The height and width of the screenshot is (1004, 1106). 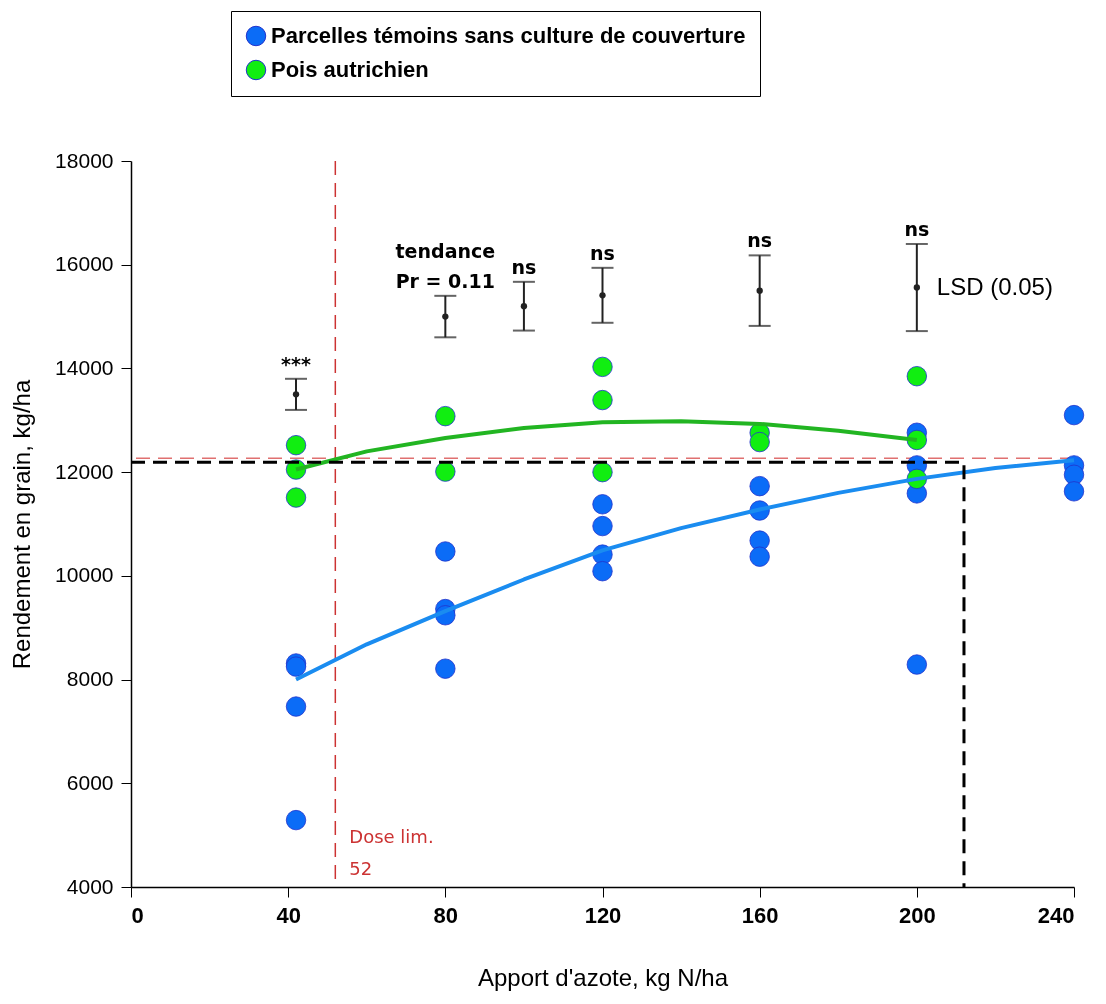 I want to click on y-tick-label: 4000, so click(x=90, y=886).